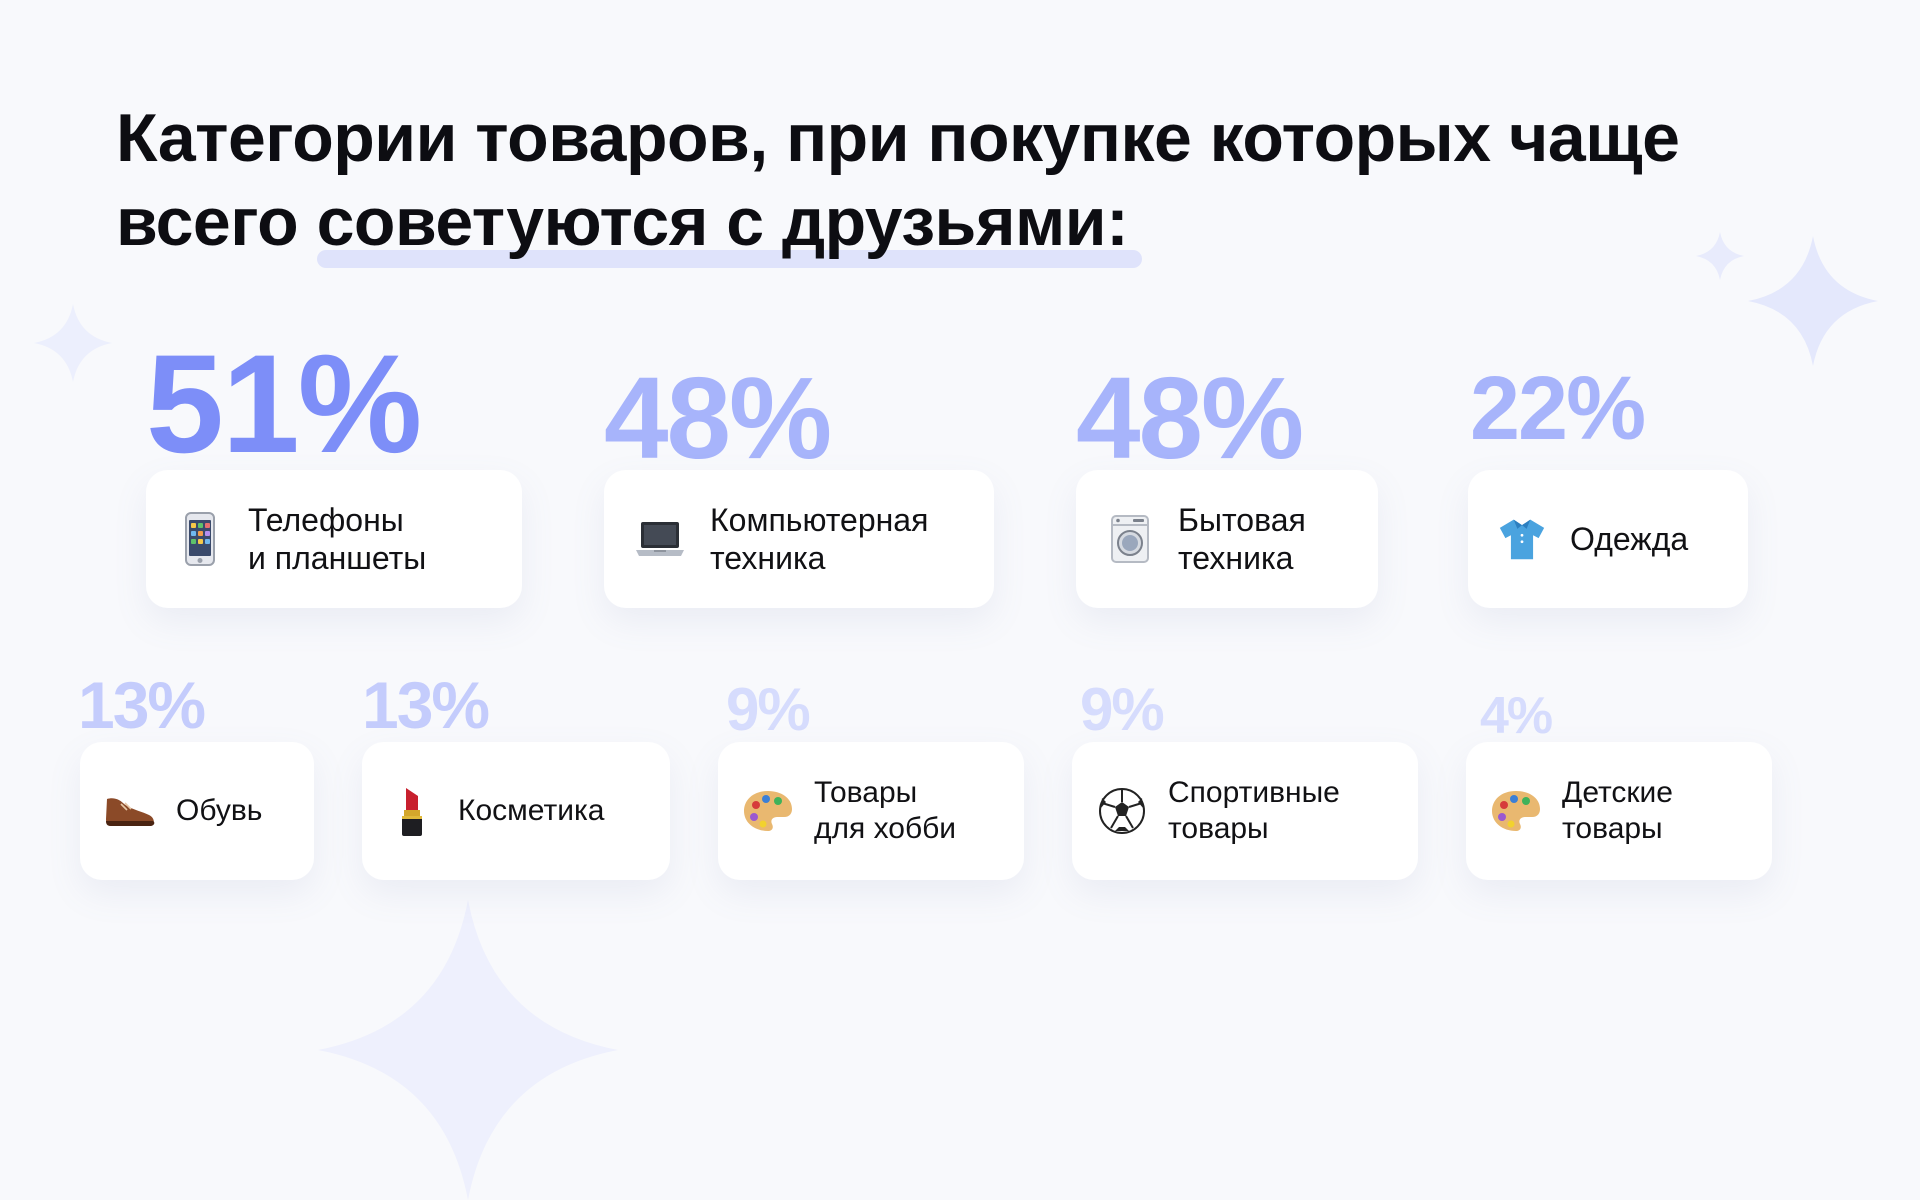  What do you see at coordinates (216, 222) in the screenshot?
I see `title-line-2-plain: всего` at bounding box center [216, 222].